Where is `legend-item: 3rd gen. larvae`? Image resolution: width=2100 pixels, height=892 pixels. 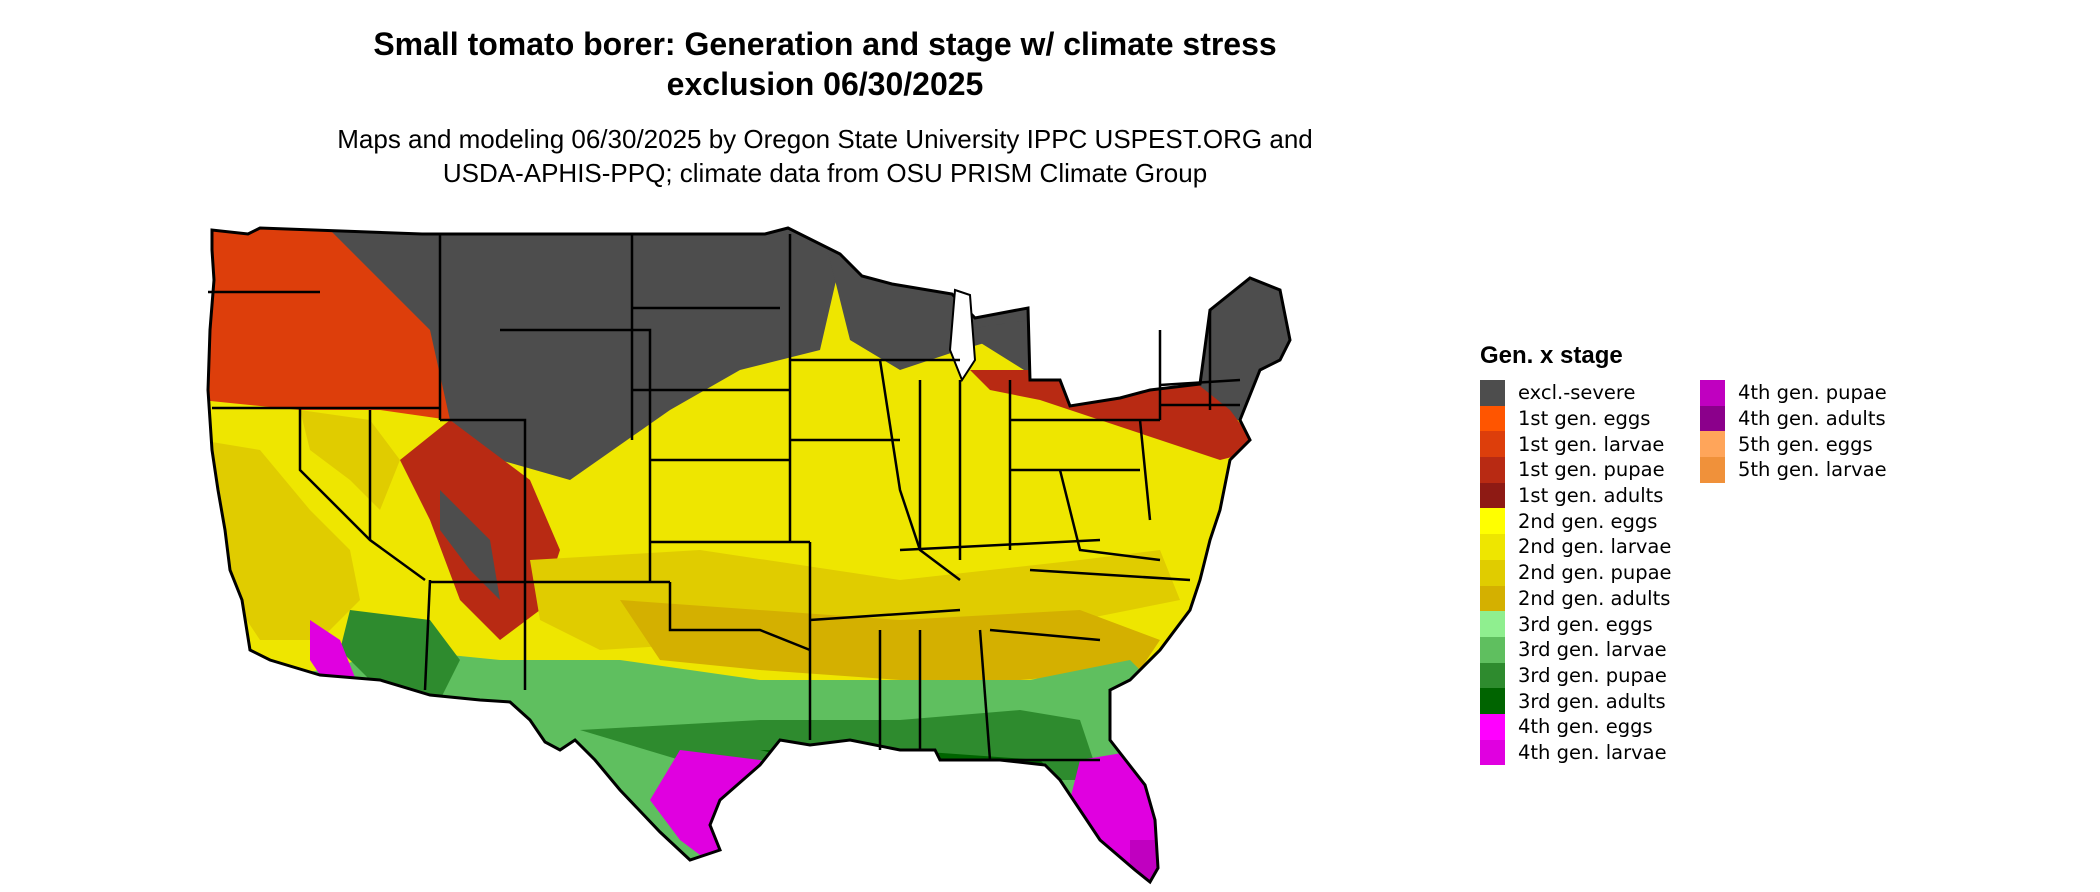 legend-item: 3rd gen. larvae is located at coordinates (1576, 649).